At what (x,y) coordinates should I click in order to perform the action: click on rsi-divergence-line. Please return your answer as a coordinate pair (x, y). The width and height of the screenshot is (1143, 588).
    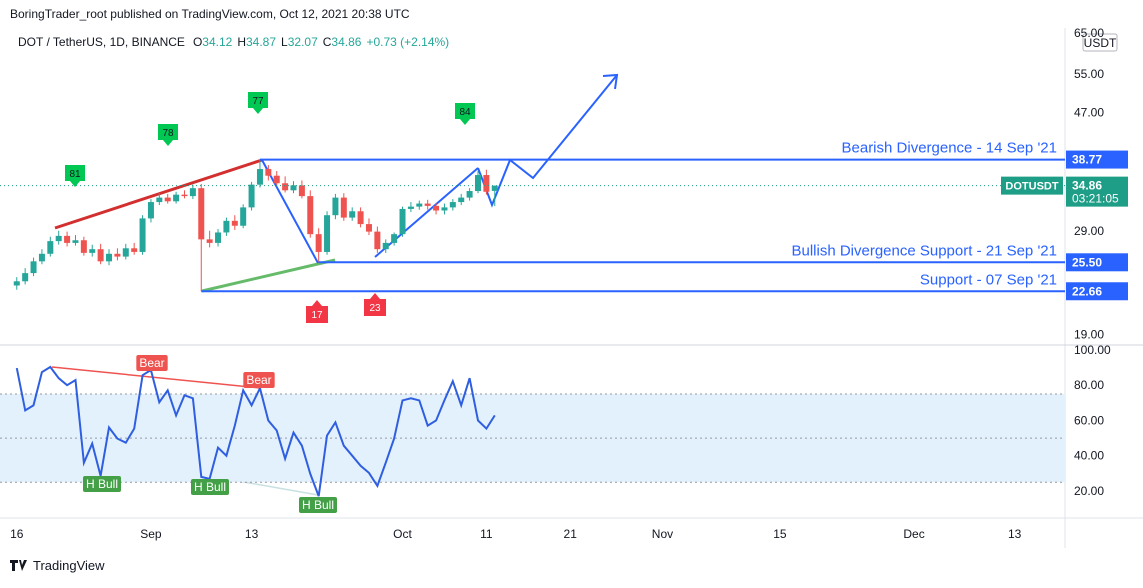
    Looking at the image, I should click on (156, 377).